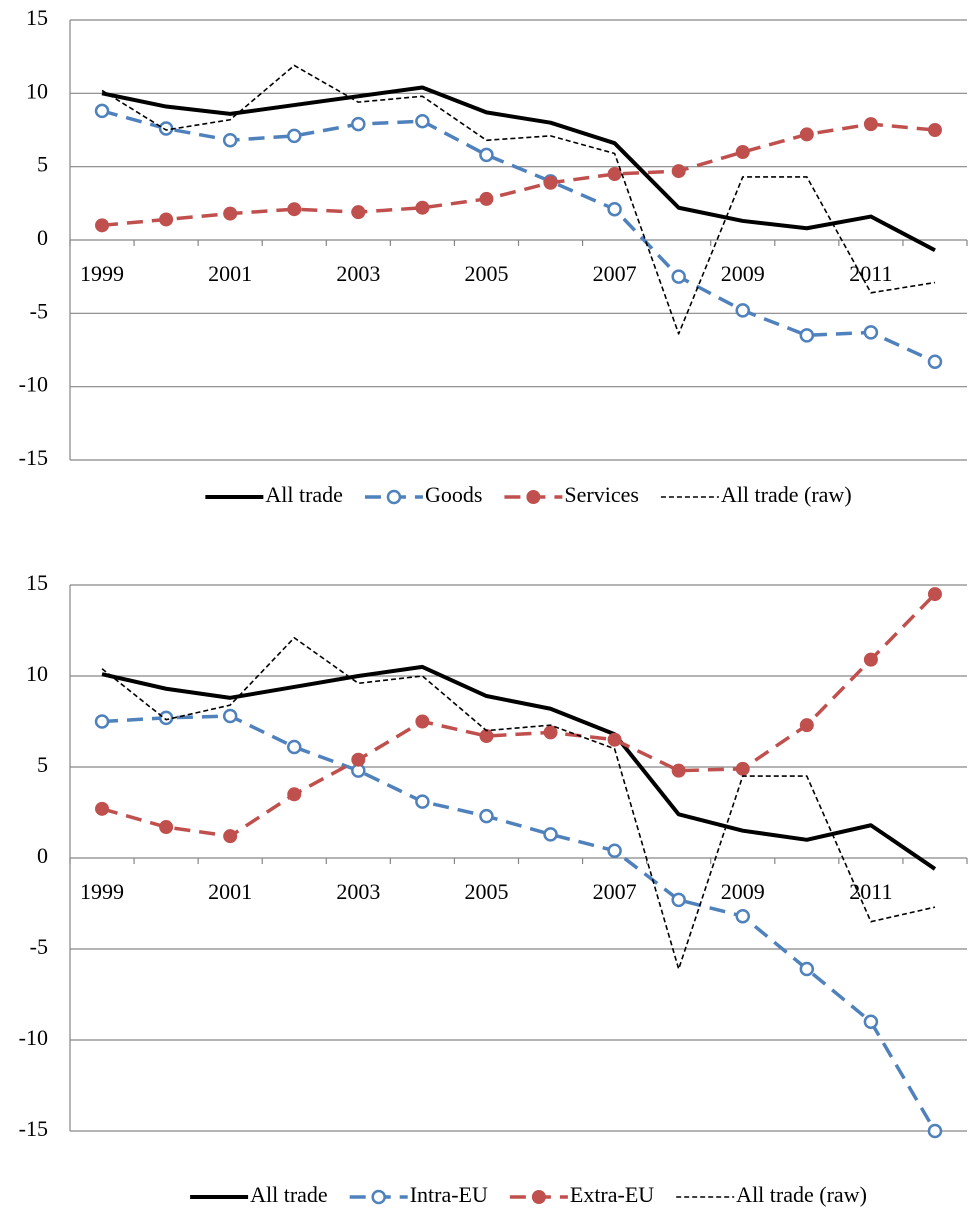  Describe the element at coordinates (615, 273) in the screenshot. I see `x-tick-label: 2007` at that location.